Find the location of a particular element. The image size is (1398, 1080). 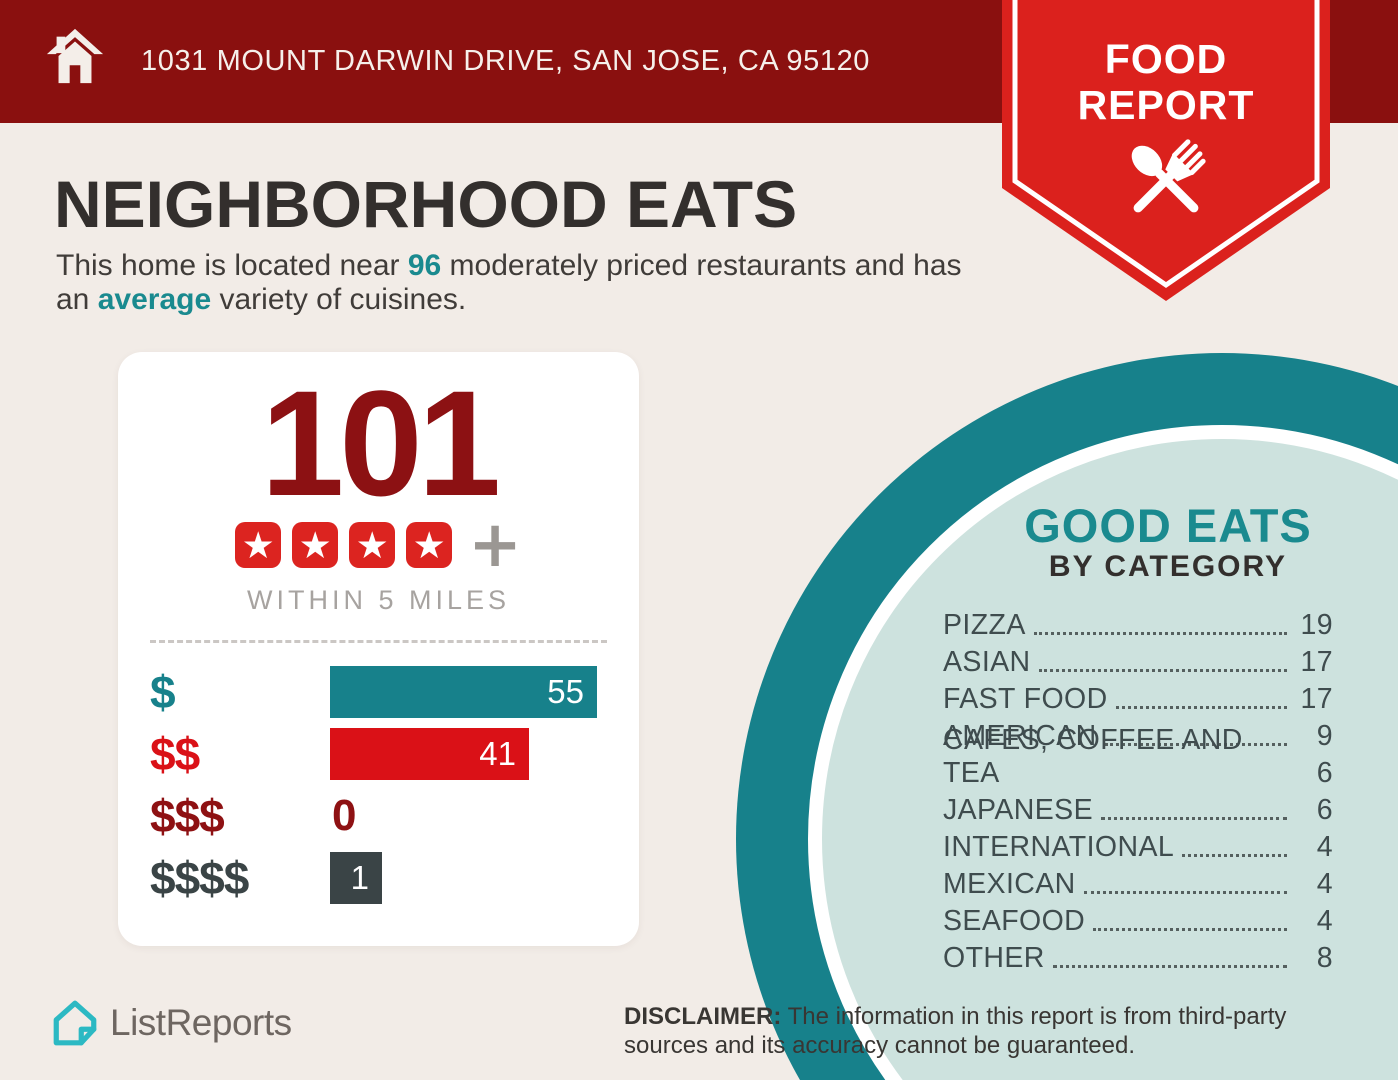

category-label: AMERICAN is located at coordinates (1020, 736).